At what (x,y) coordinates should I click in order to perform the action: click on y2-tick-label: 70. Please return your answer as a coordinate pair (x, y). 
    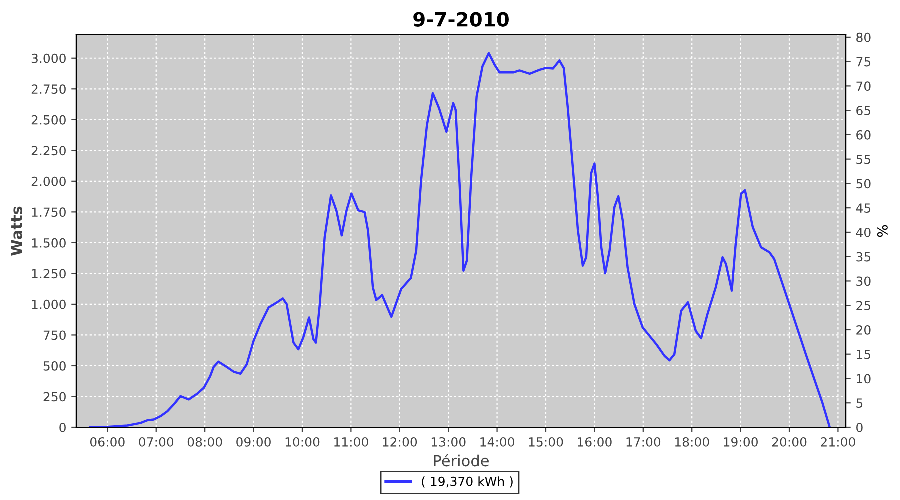
    Looking at the image, I should click on (863, 87).